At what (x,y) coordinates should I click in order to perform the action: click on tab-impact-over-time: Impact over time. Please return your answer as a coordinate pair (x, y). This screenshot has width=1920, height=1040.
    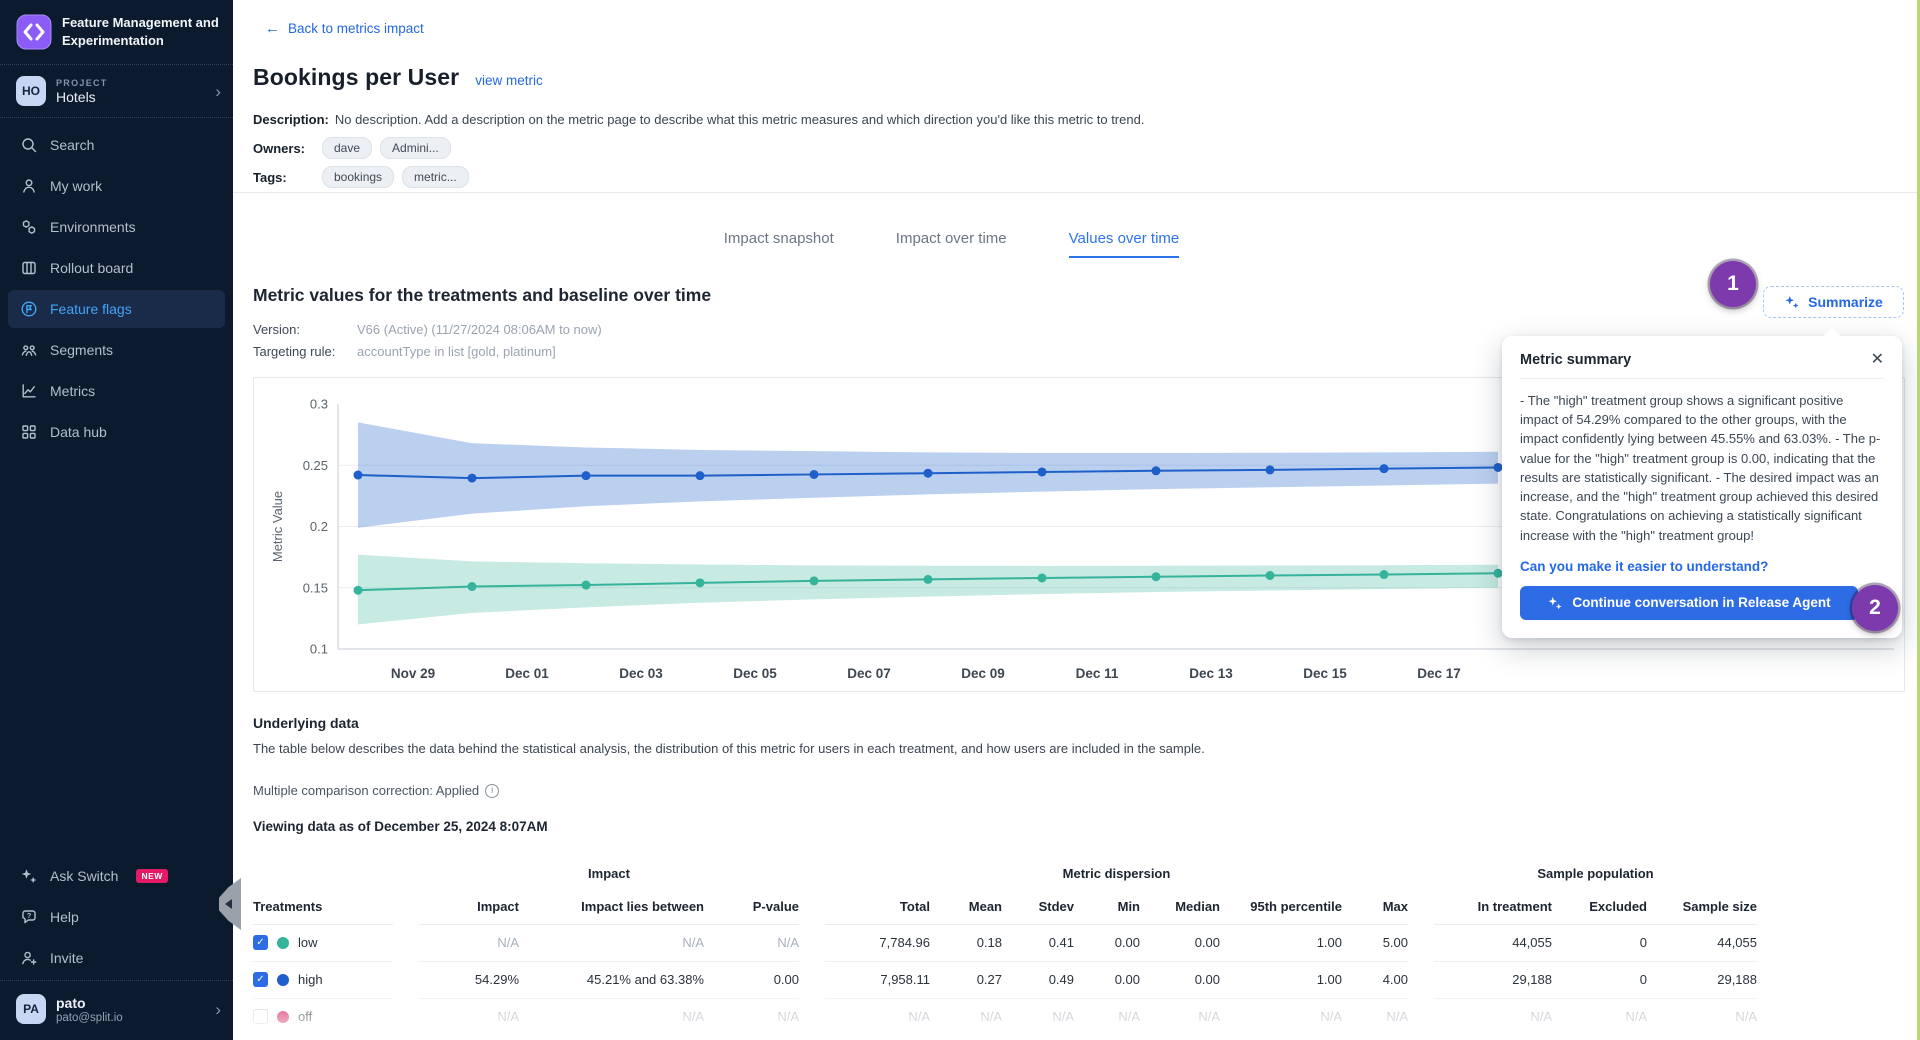
    Looking at the image, I should click on (951, 238).